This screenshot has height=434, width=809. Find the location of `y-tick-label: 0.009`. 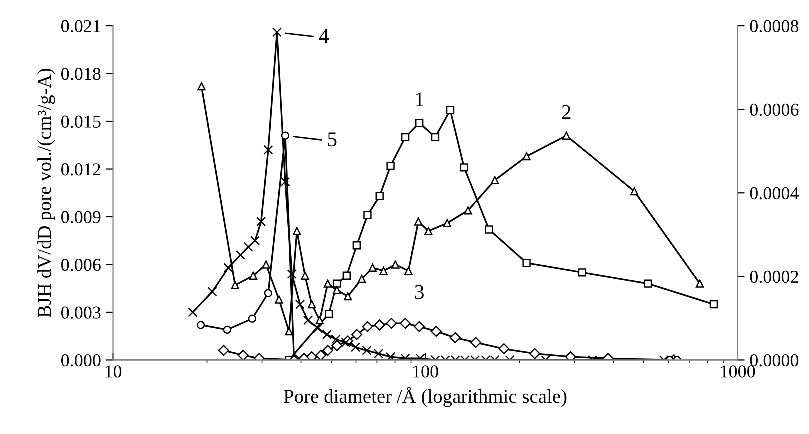

y-tick-label: 0.009 is located at coordinates (81, 217).